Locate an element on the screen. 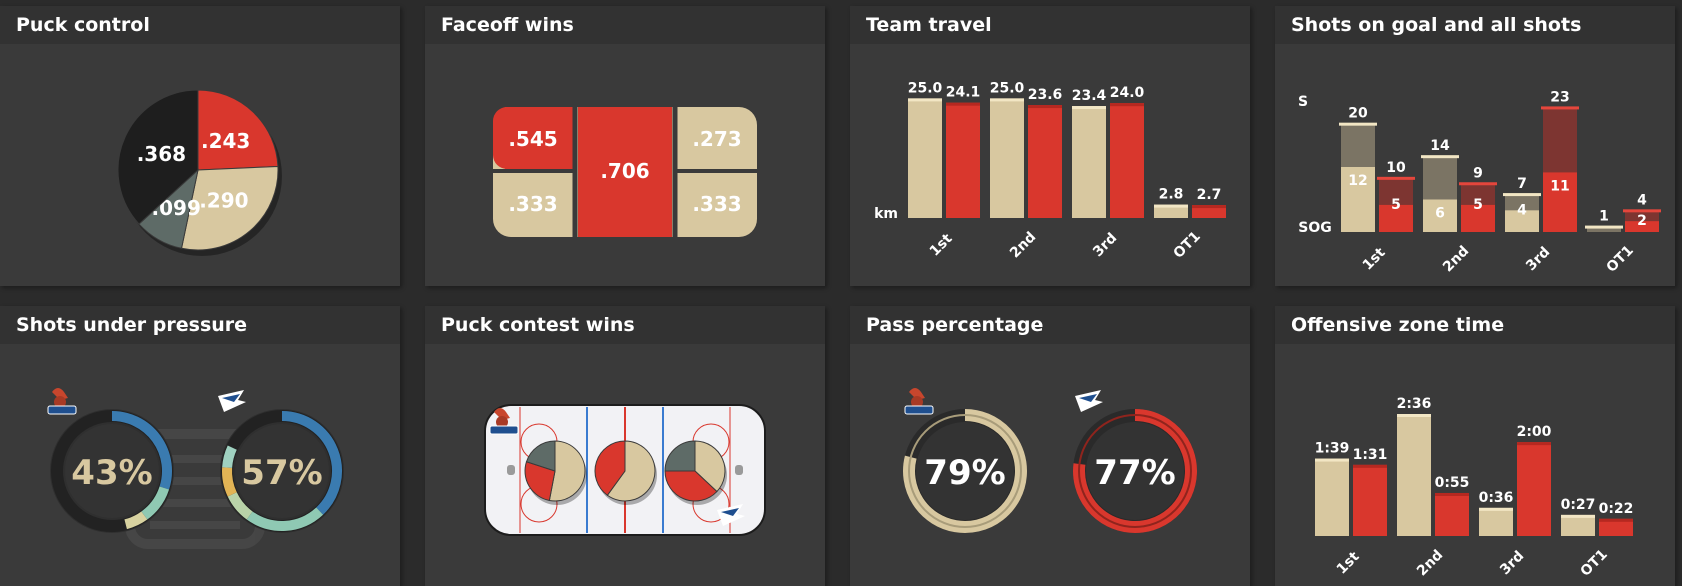 This screenshot has height=586, width=1682. pie-slice is located at coordinates (229, 208).